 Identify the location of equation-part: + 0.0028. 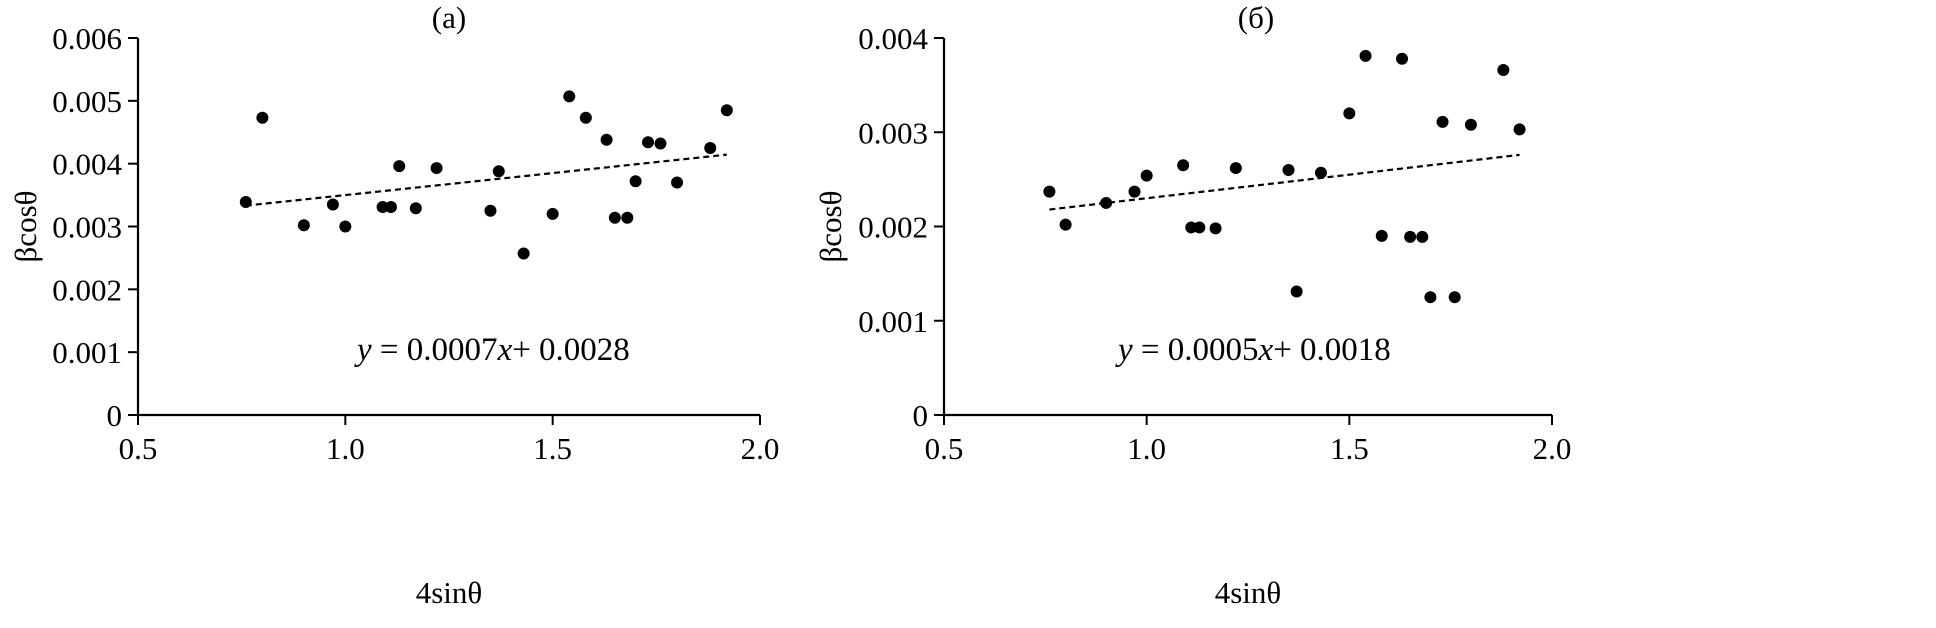
(571, 350).